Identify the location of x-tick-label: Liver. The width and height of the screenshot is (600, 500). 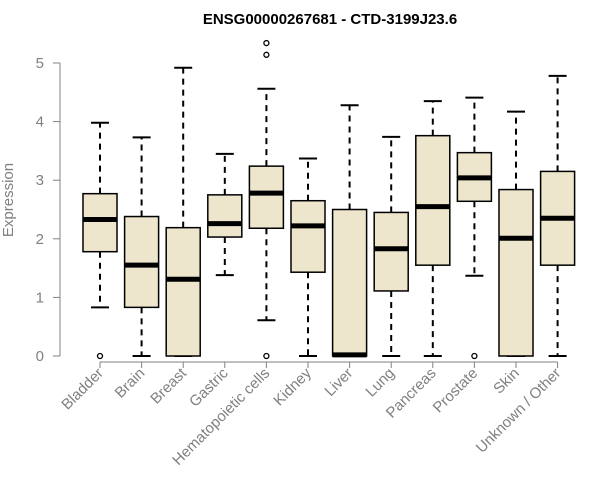
(338, 382).